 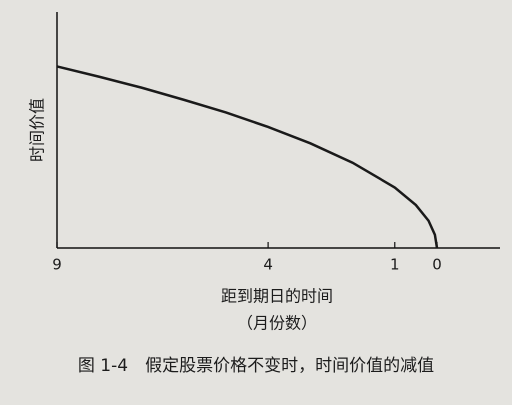 I want to click on y-axis-label: 时间价值, so click(x=37, y=130).